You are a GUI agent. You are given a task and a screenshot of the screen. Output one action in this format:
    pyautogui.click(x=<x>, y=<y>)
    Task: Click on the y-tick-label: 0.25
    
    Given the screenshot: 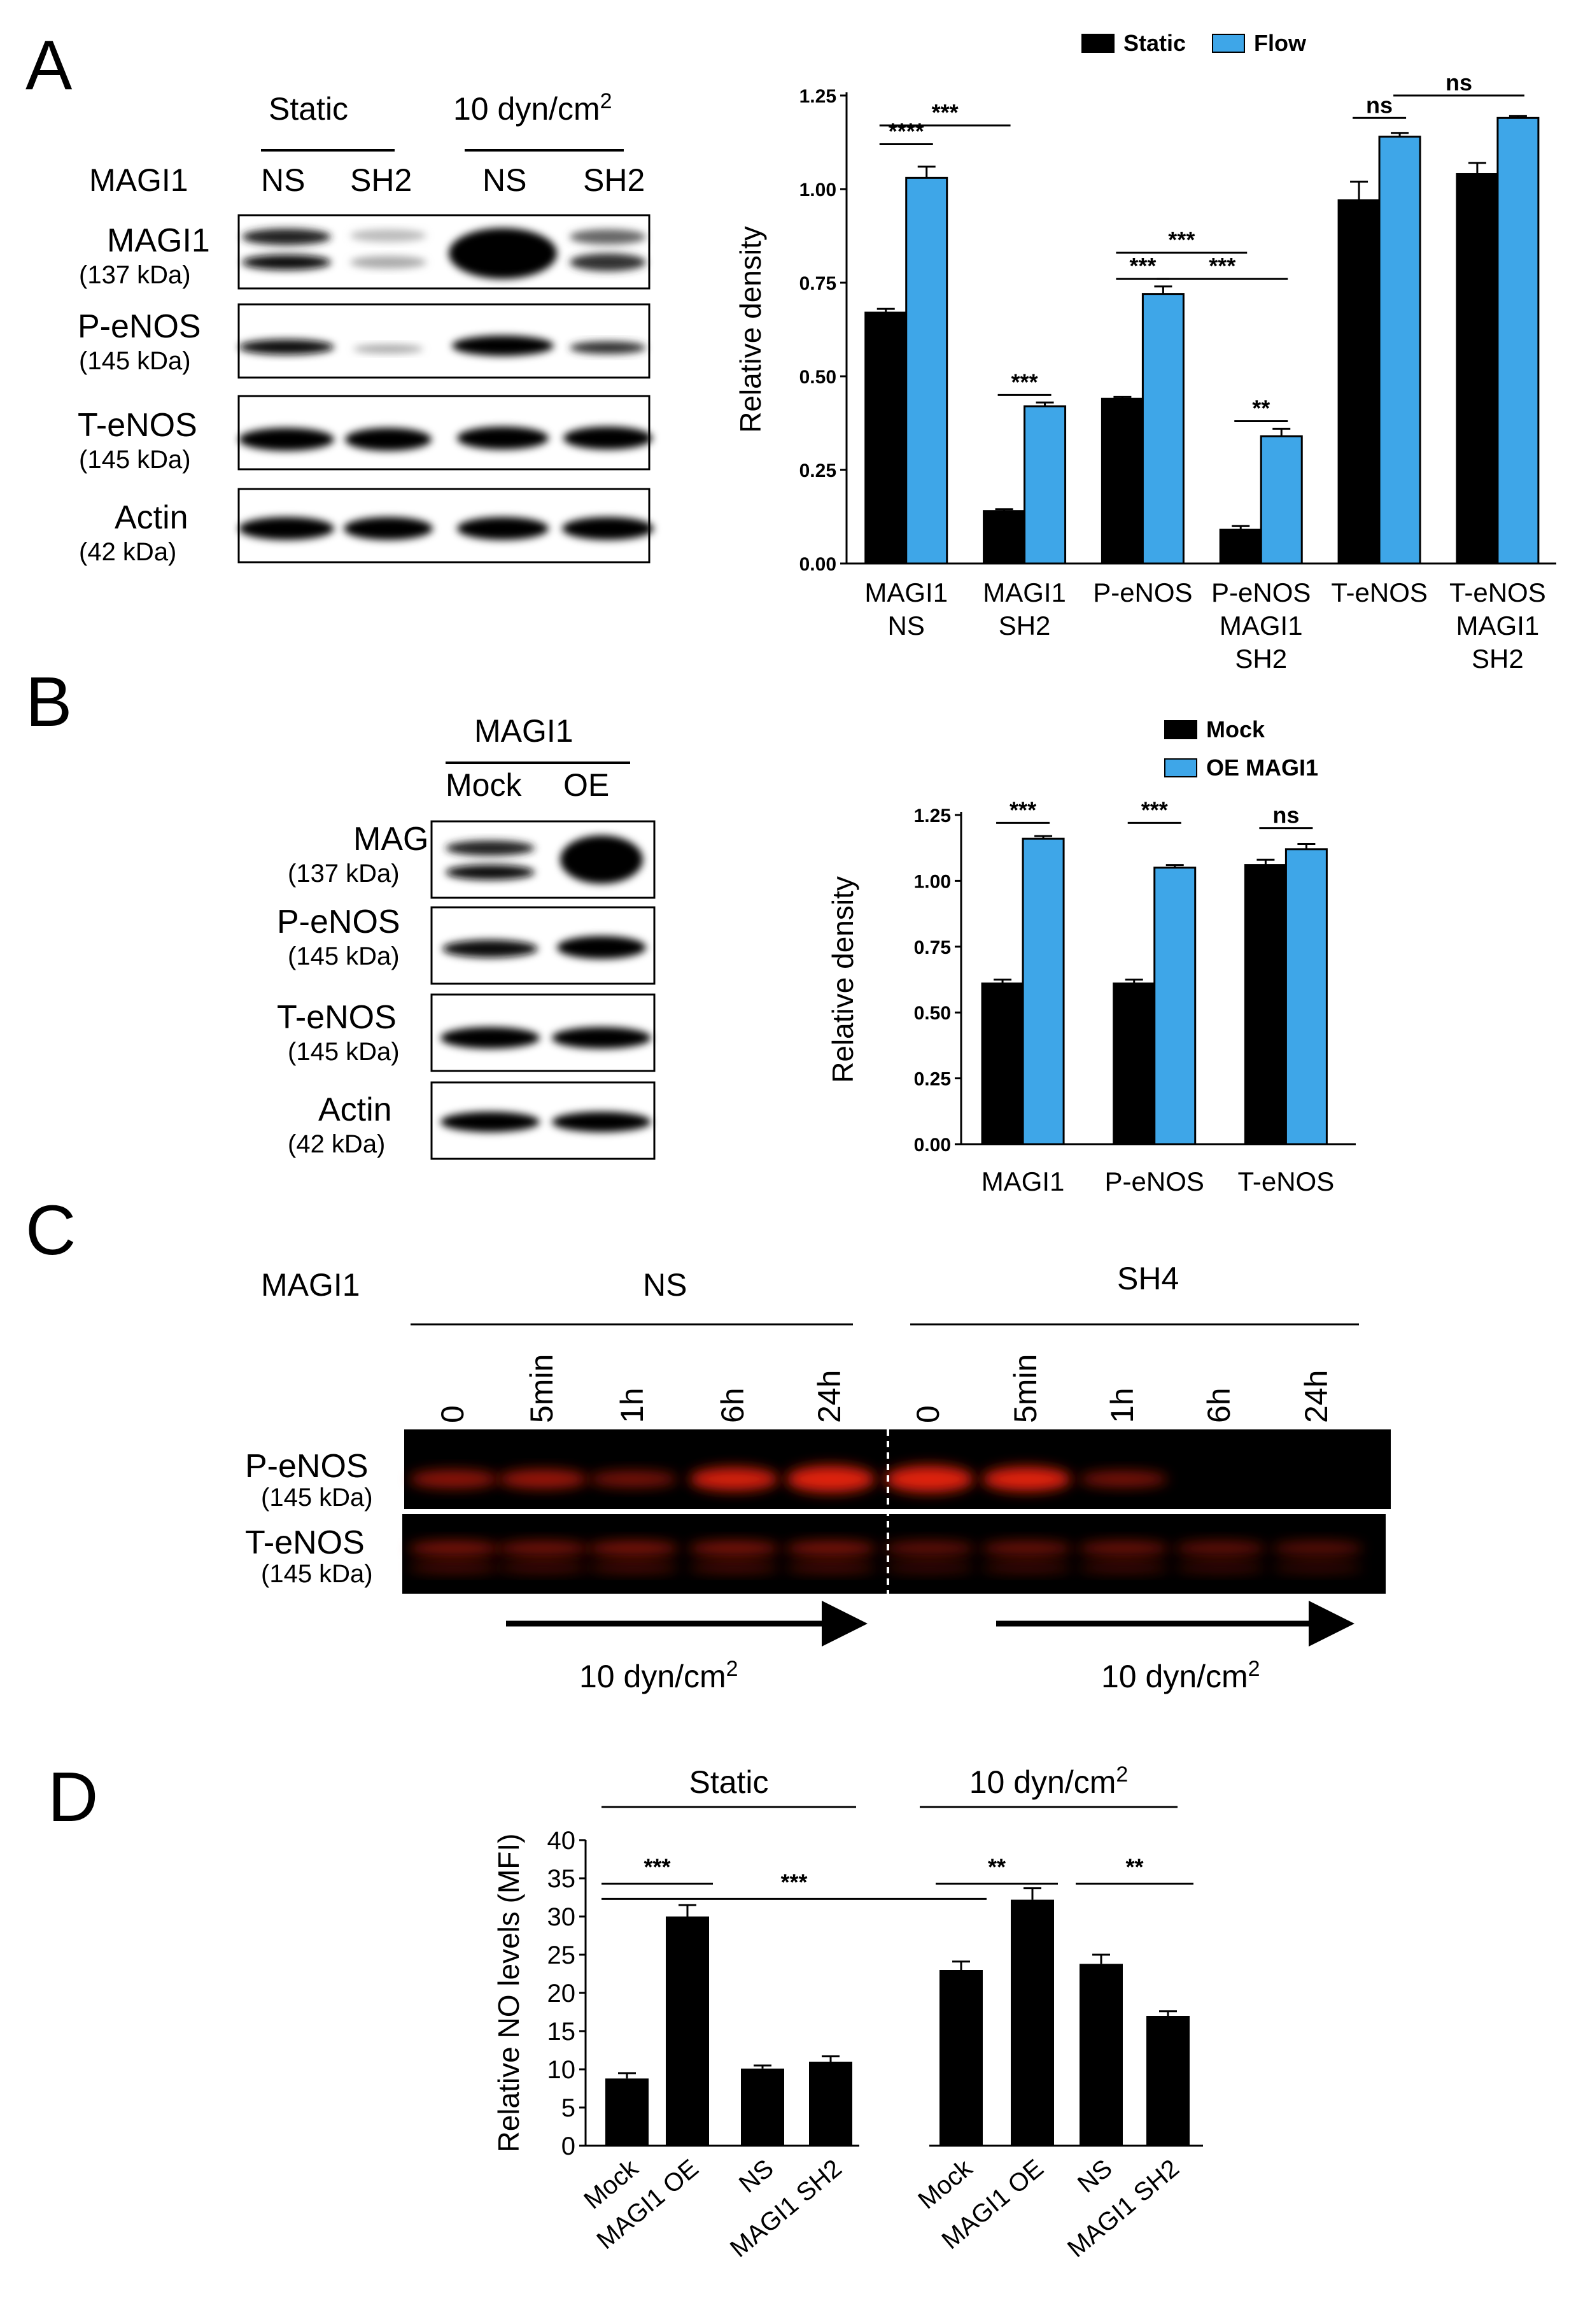 What is the action you would take?
    pyautogui.click(x=817, y=470)
    